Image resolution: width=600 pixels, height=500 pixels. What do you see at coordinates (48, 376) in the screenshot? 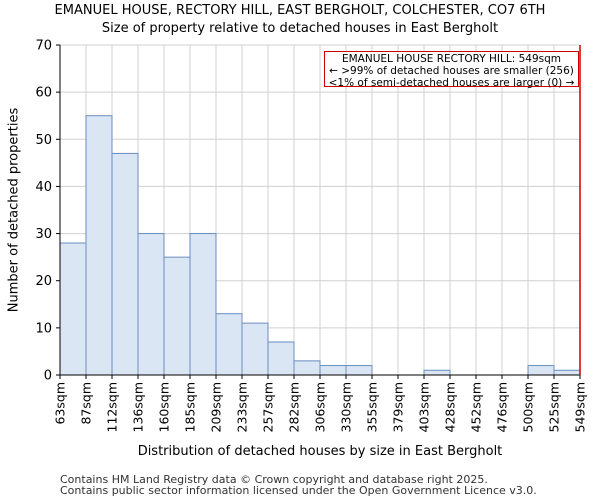
I see `y-tick-label: 0` at bounding box center [48, 376].